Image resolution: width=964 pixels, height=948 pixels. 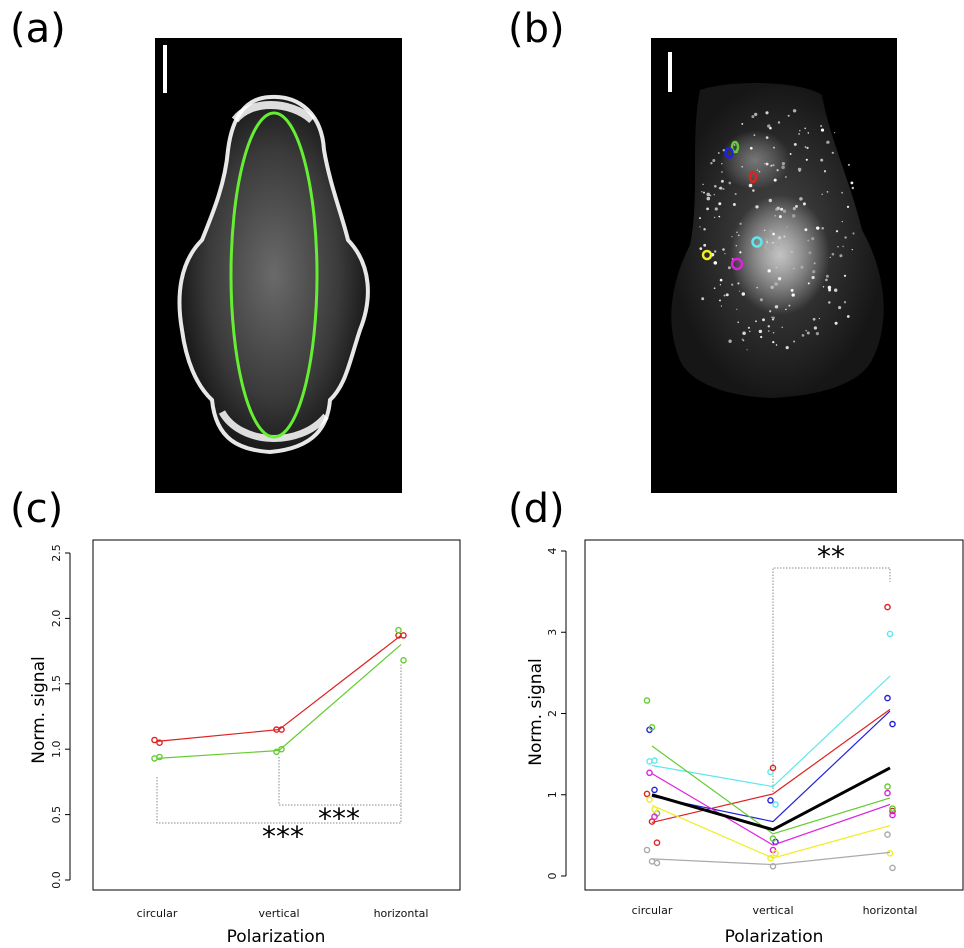 I want to click on y-axis-c: 0.0 0.5 1.0 1.5 2.0 2.5, so click(x=60, y=716).